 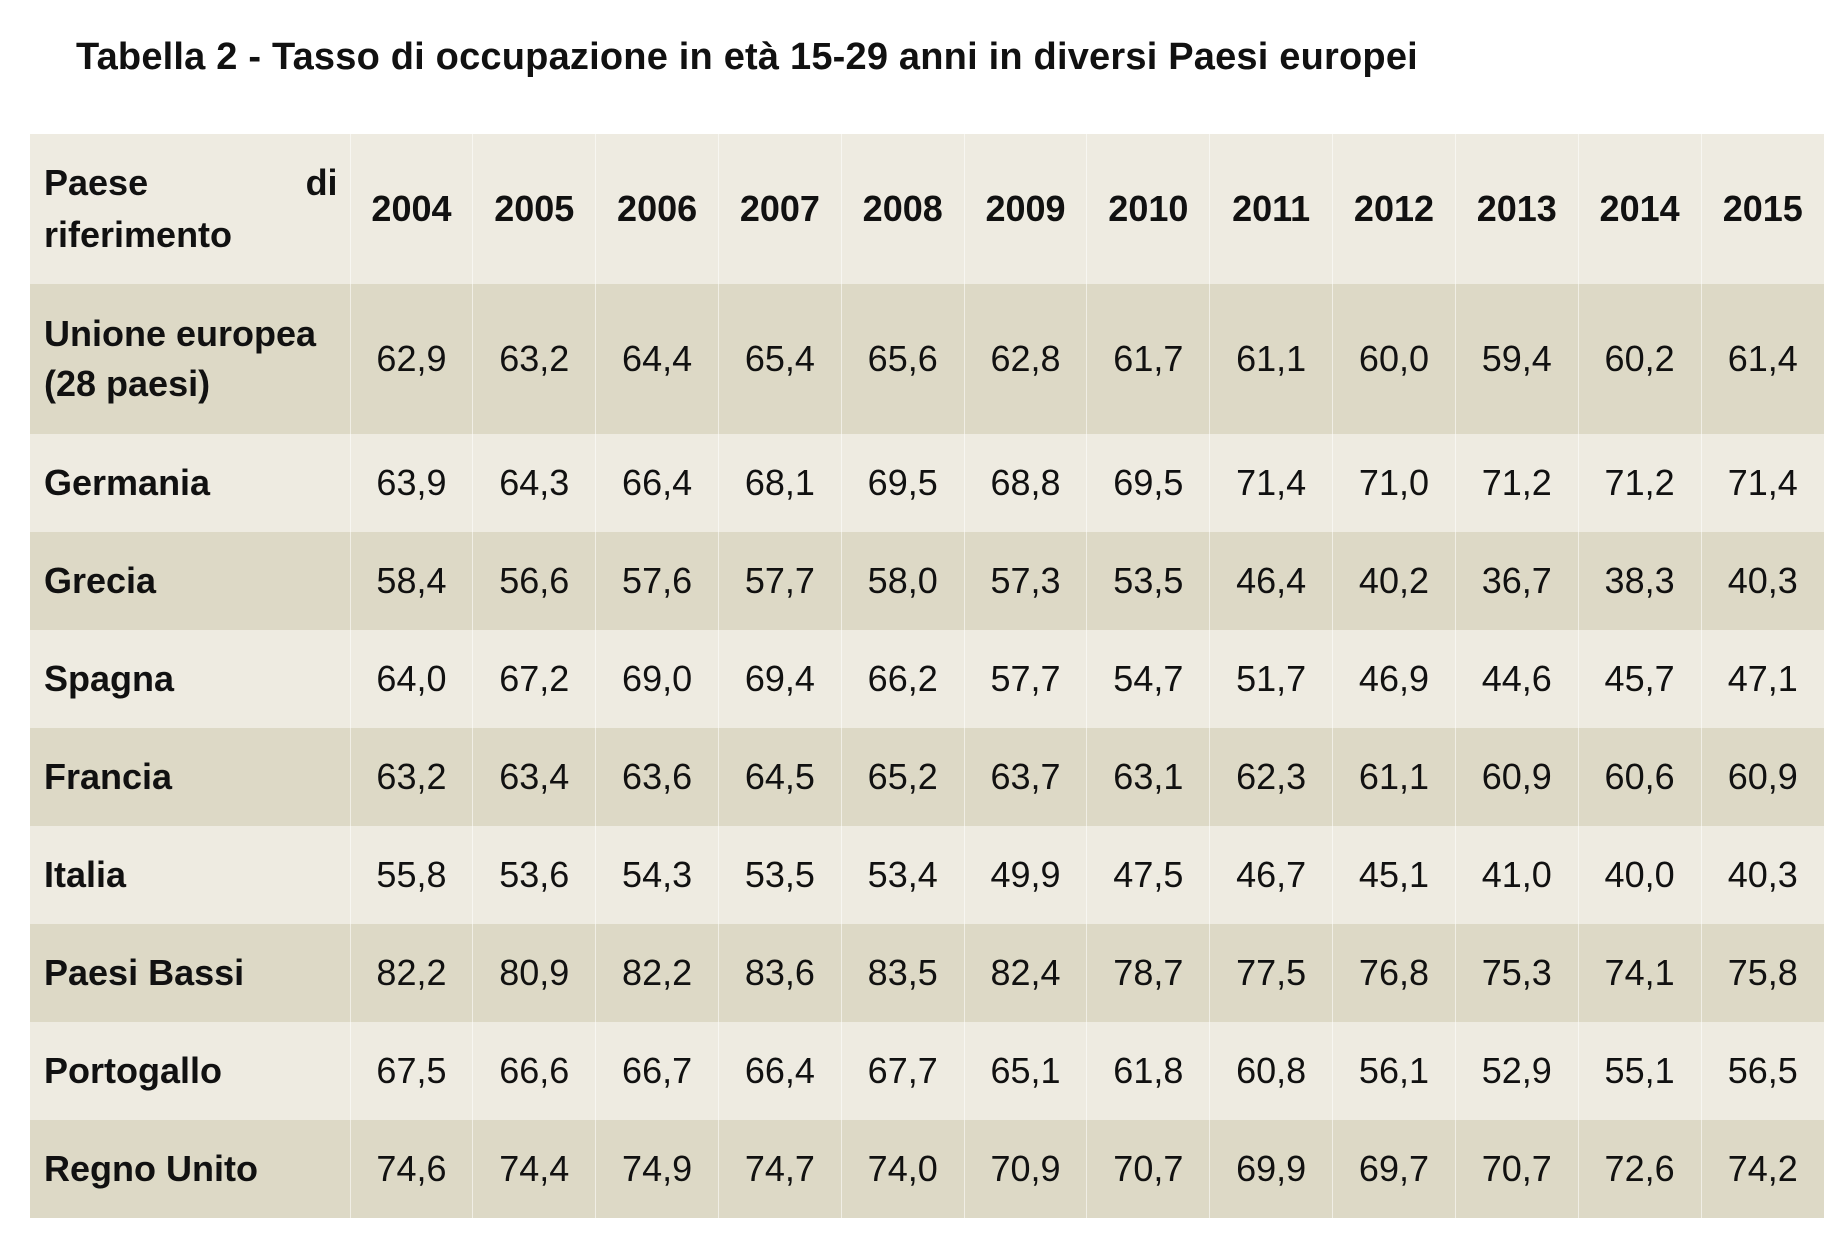 I want to click on header-year: 2007, so click(x=780, y=209).